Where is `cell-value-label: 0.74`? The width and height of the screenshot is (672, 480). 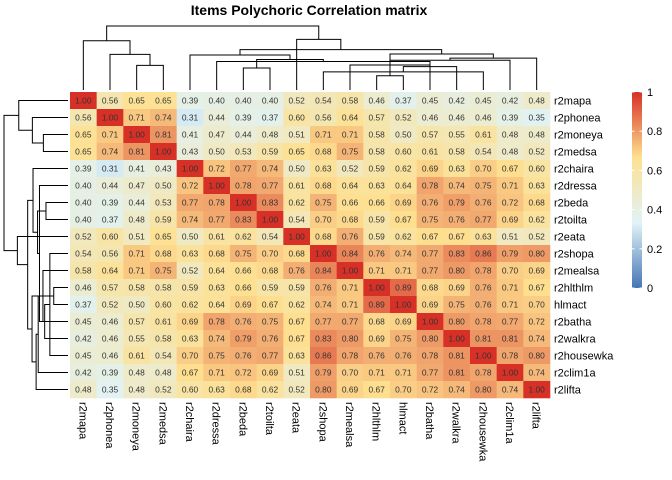
cell-value-label: 0.74 is located at coordinates (457, 390).